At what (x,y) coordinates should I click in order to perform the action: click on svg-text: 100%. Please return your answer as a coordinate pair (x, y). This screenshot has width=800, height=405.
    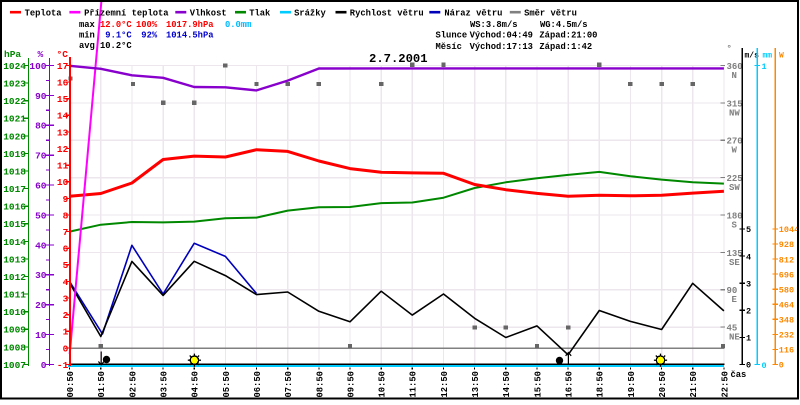
    Looking at the image, I should click on (147, 25).